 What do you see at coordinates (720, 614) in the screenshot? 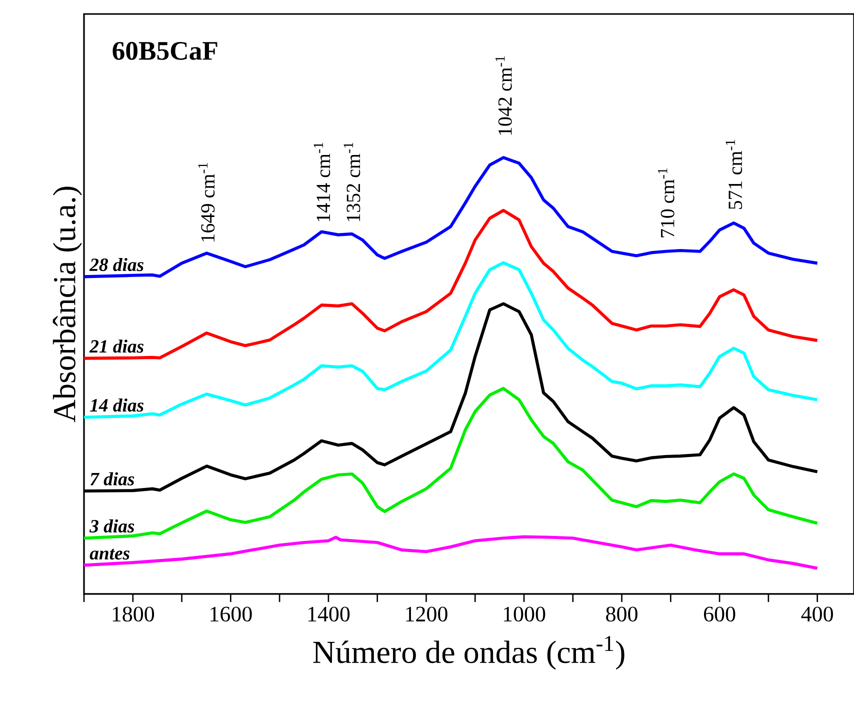
I see `x-tick-label: 600` at bounding box center [720, 614].